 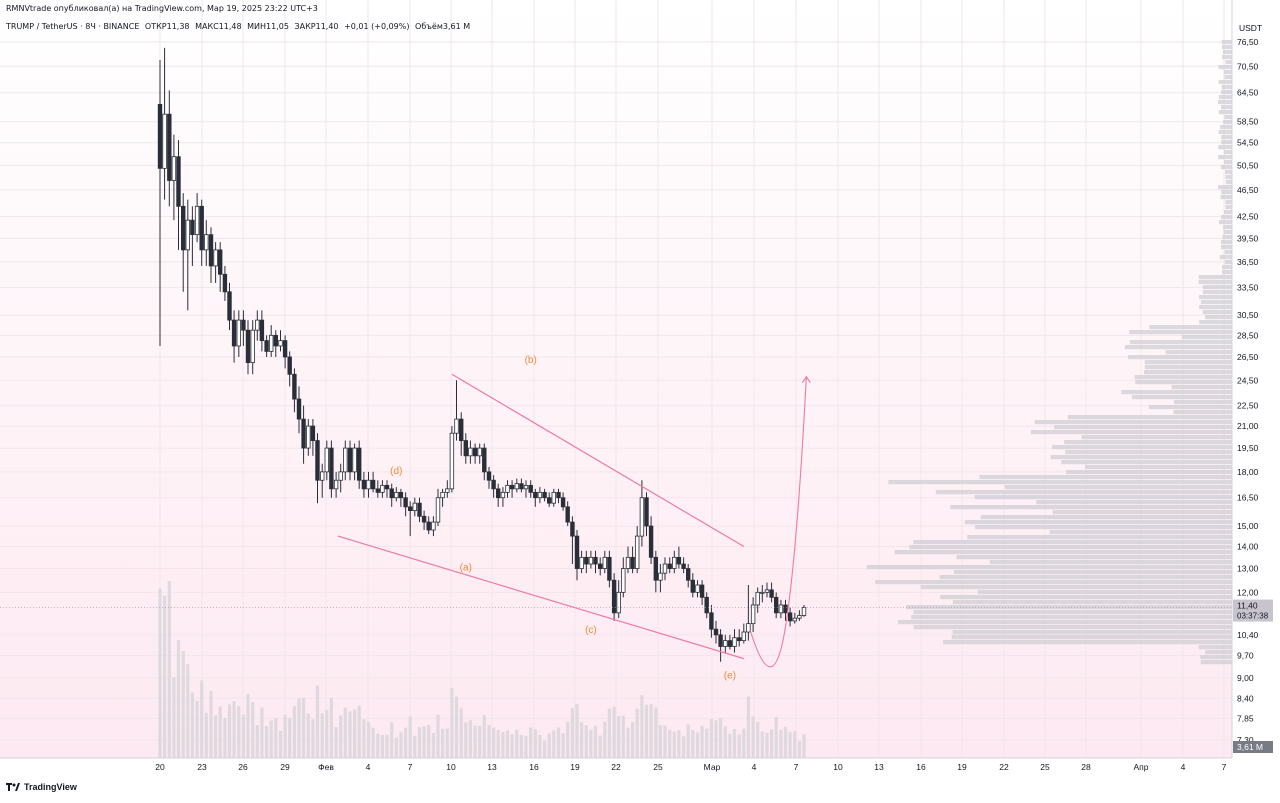 What do you see at coordinates (1248, 569) in the screenshot?
I see `y-tick-label: 13,00` at bounding box center [1248, 569].